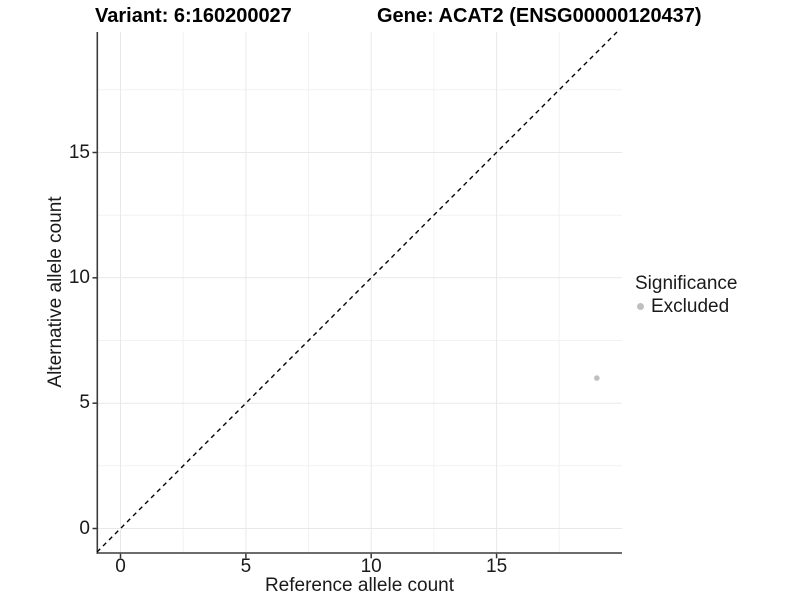 This screenshot has width=800, height=600. Describe the element at coordinates (193, 16) in the screenshot. I see `variant-title: Variant: 6:160200027` at that location.